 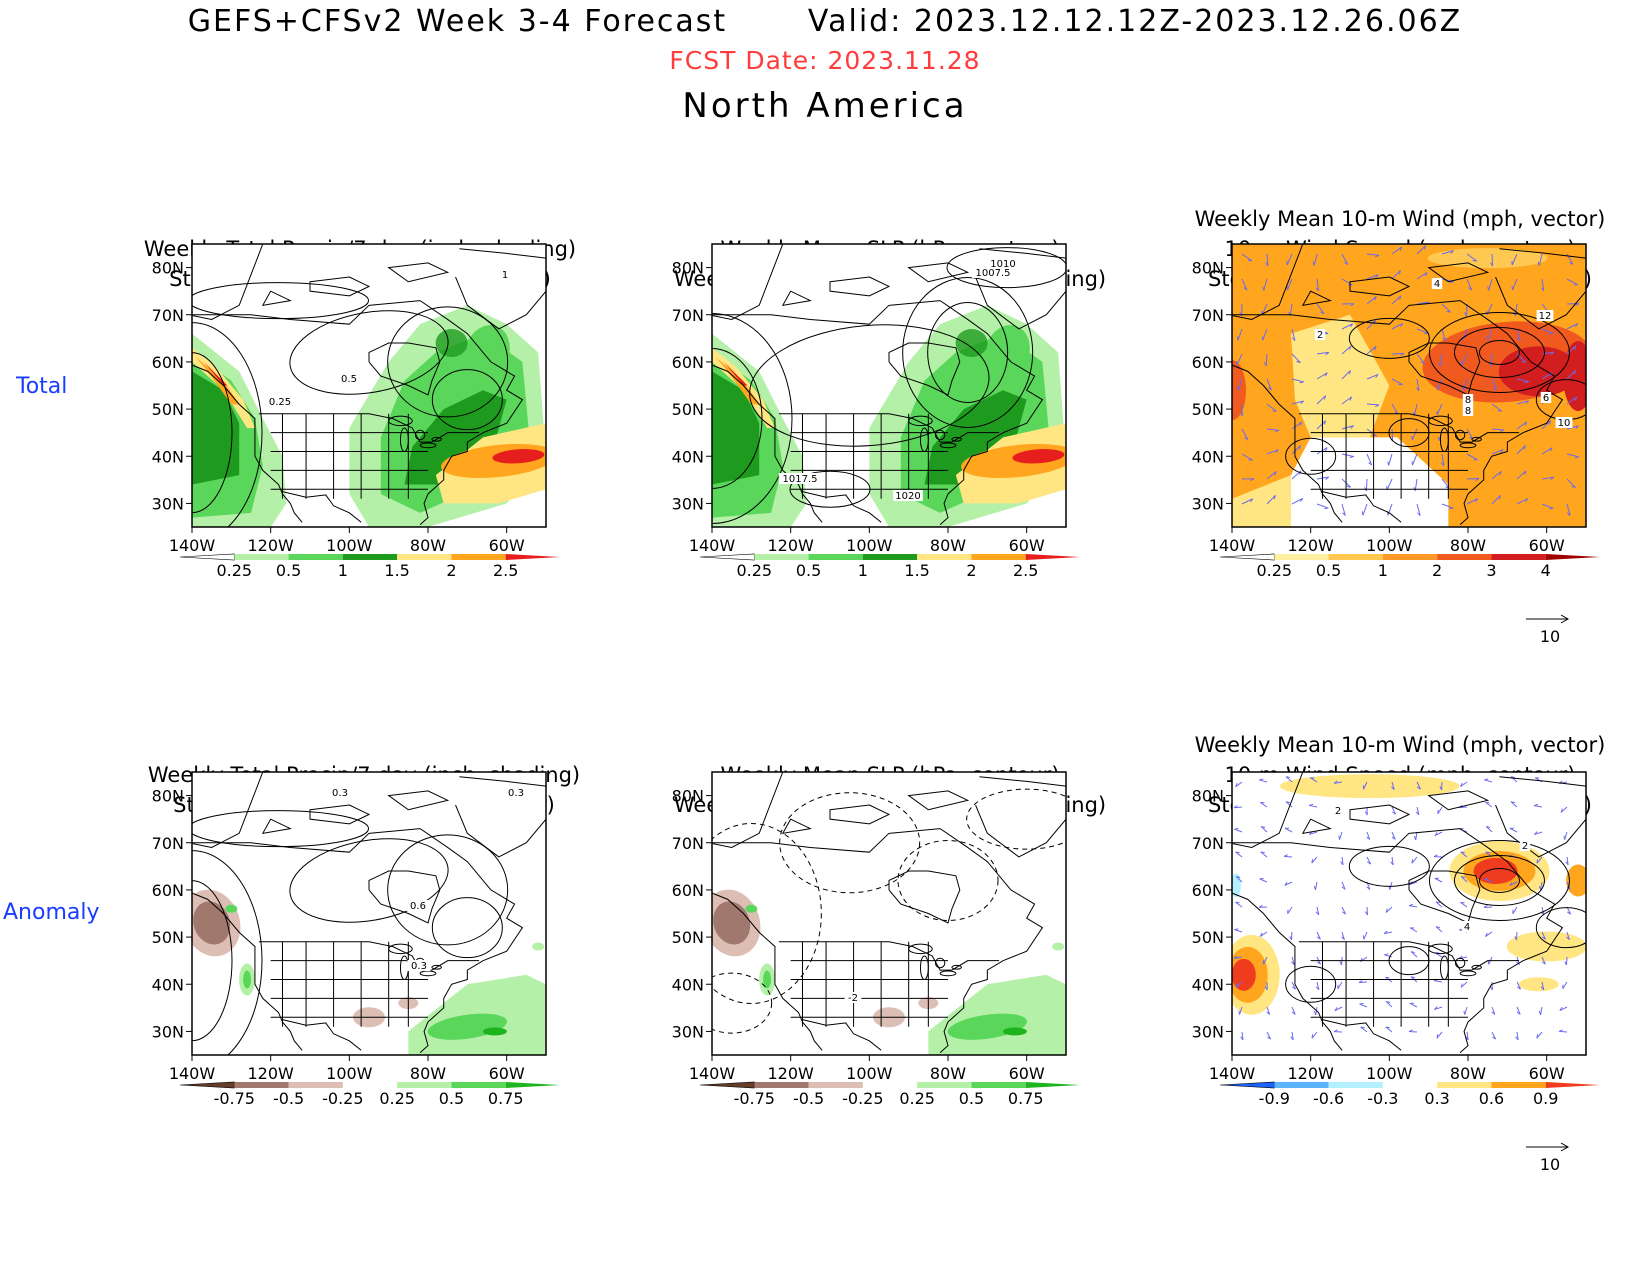 I want to click on contour-label: 1010, so click(x=1002, y=264).